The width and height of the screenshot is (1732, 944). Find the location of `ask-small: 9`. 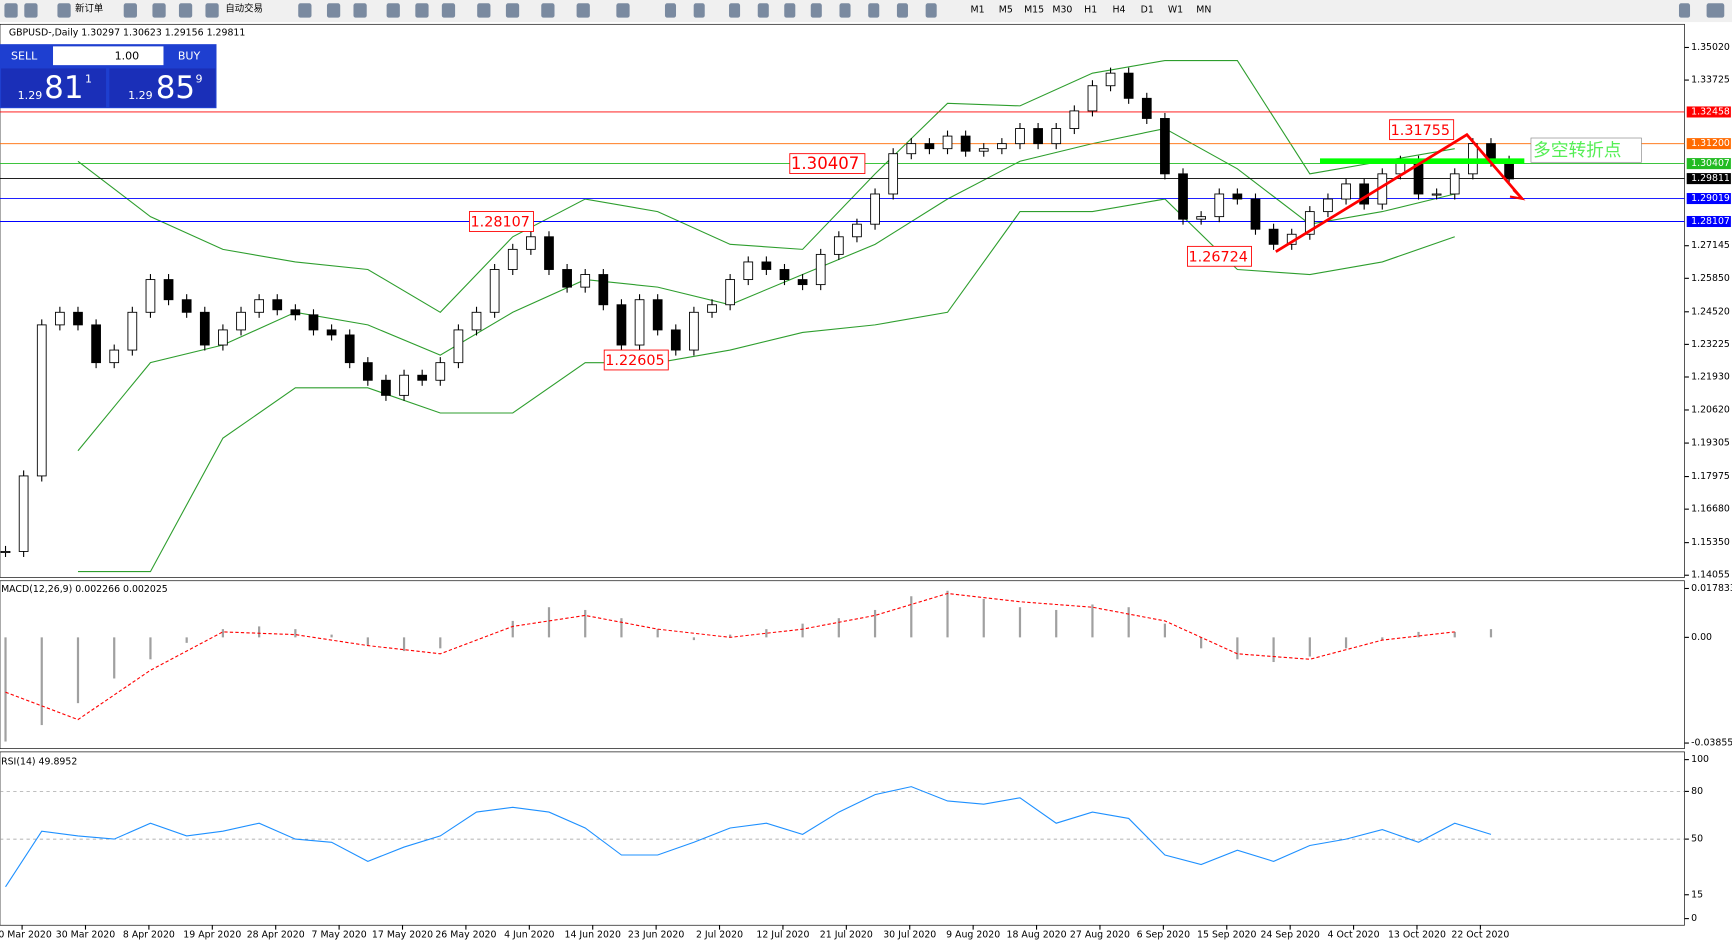

ask-small: 9 is located at coordinates (199, 78).